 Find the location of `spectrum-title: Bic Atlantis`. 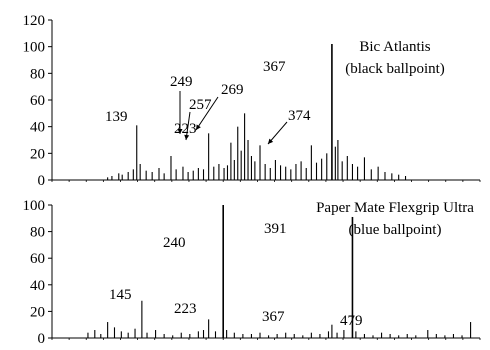

spectrum-title: Bic Atlantis is located at coordinates (394, 47).